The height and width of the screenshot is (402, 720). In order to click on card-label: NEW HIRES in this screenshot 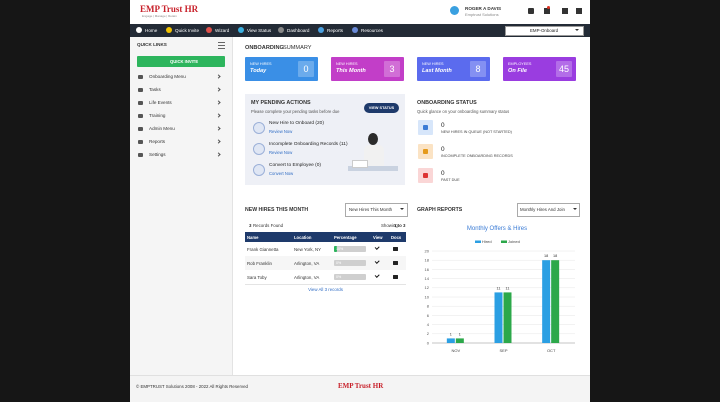, I will do `click(347, 64)`.